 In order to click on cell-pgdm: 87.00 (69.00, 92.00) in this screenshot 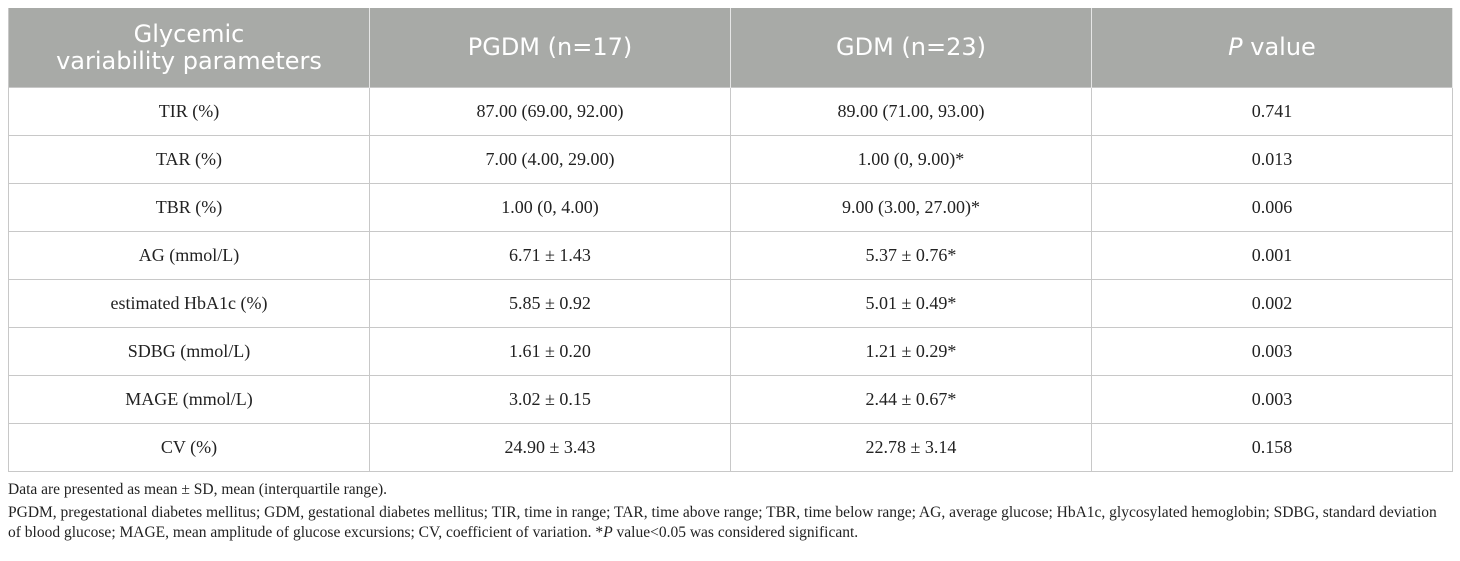, I will do `click(550, 111)`.